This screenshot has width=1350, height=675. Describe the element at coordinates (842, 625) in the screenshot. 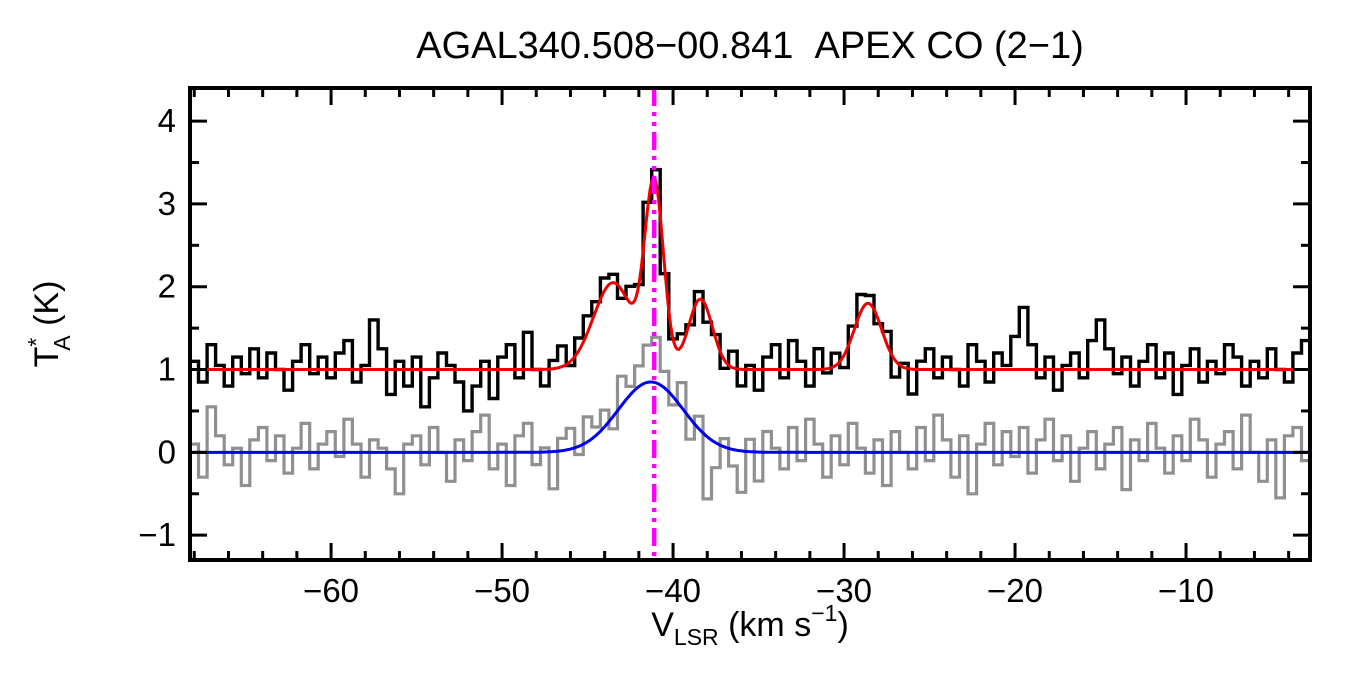

I see `axis-label-part: )` at that location.